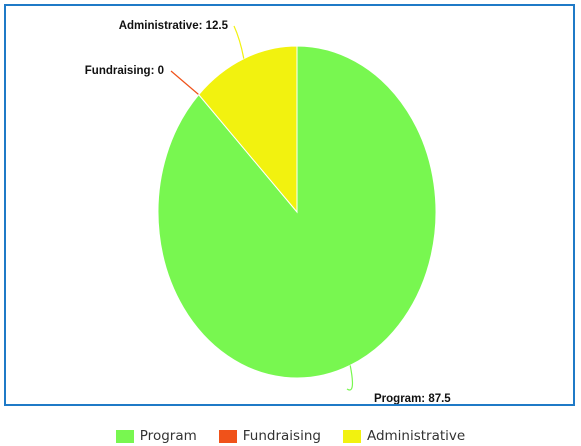  Describe the element at coordinates (174, 26) in the screenshot. I see `data-label-administrative: Administrative: 12.5` at that location.